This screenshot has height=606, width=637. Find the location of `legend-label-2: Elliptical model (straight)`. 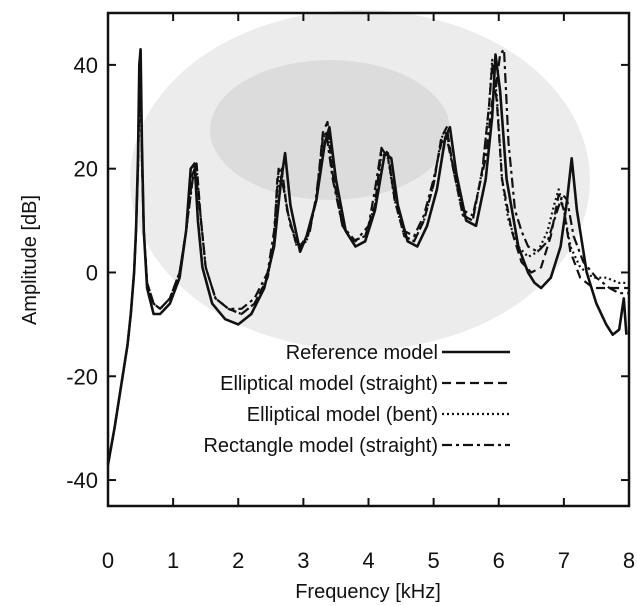

legend-label-2: Elliptical model (straight) is located at coordinates (329, 384).